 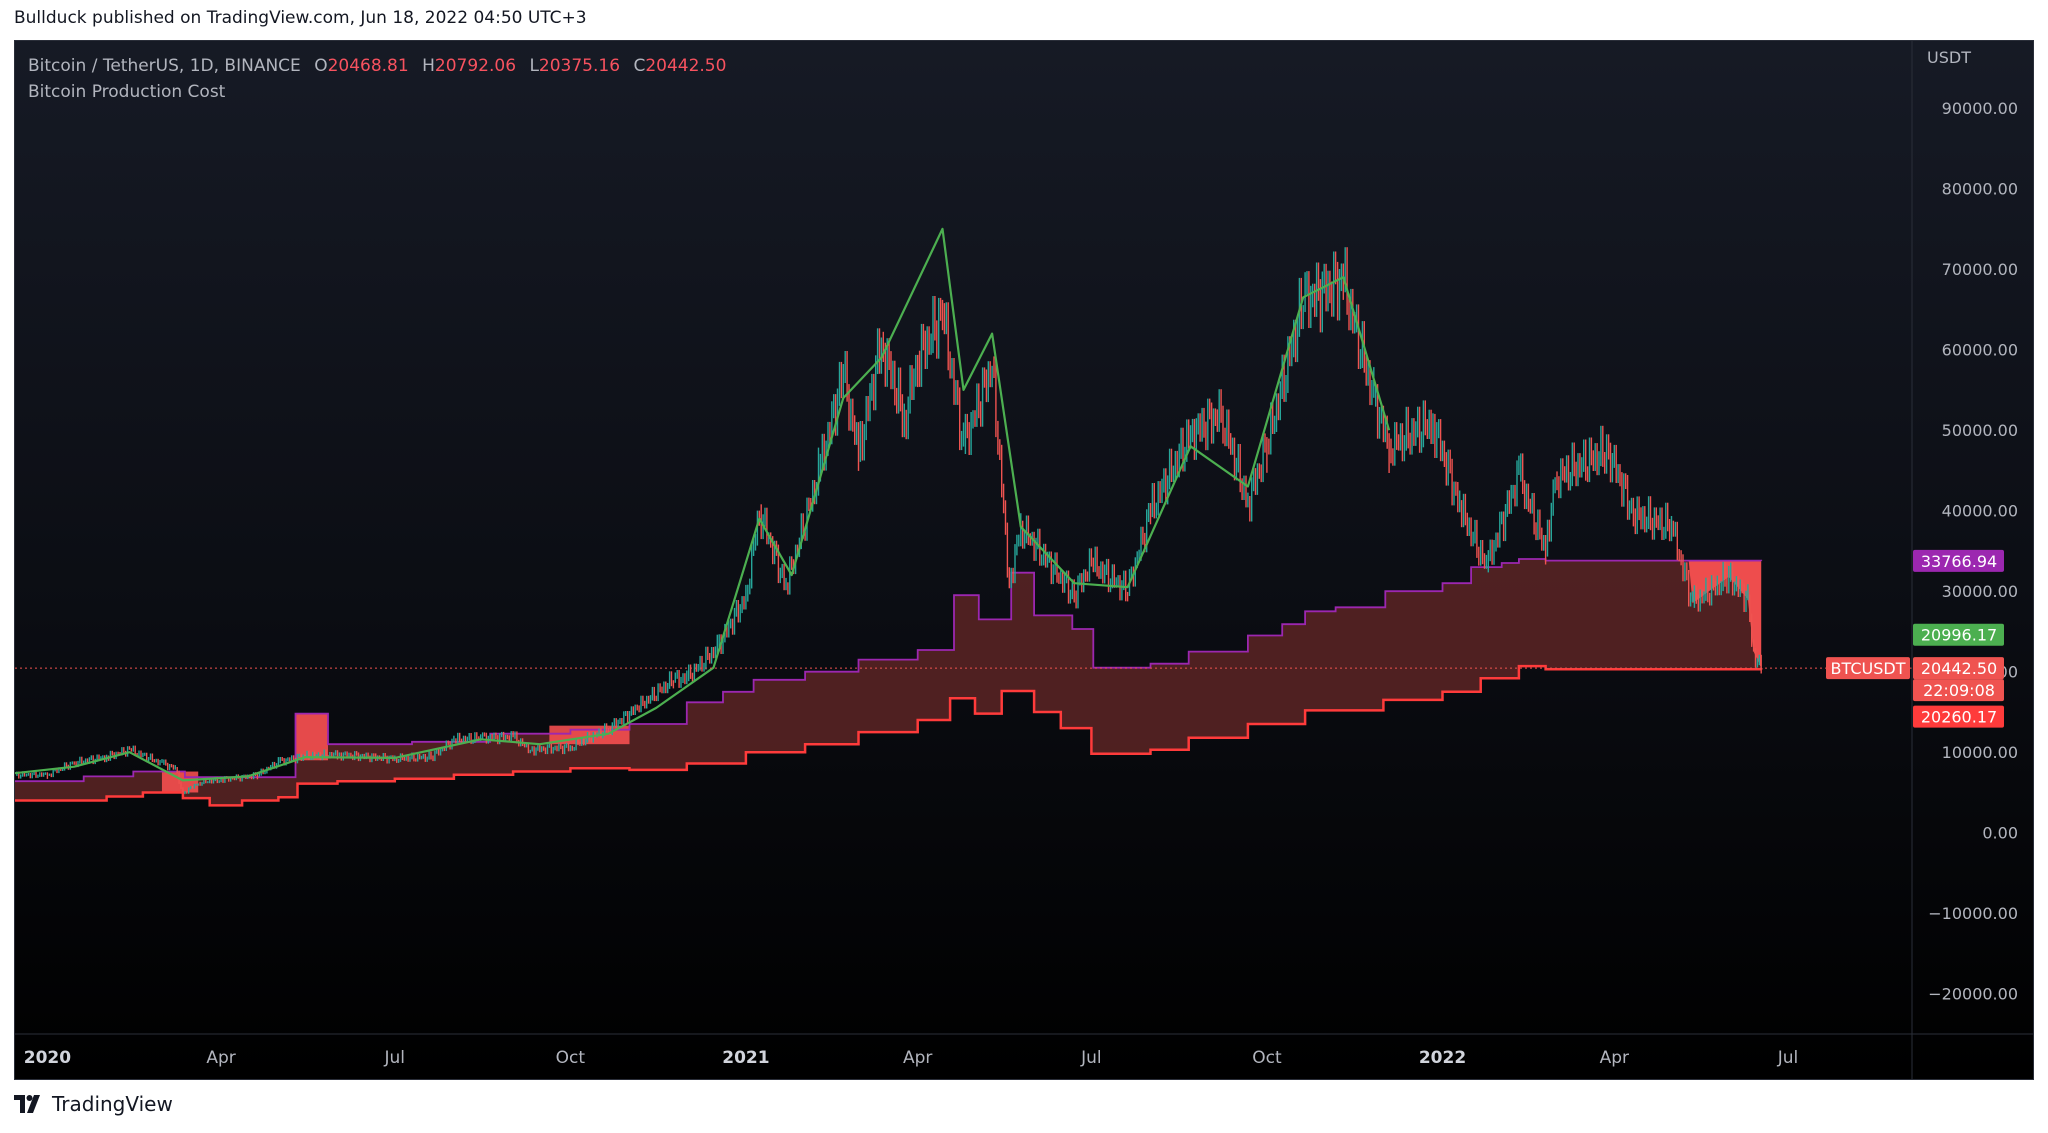 I want to click on tradingview-logo-icon, so click(x=29, y=1104).